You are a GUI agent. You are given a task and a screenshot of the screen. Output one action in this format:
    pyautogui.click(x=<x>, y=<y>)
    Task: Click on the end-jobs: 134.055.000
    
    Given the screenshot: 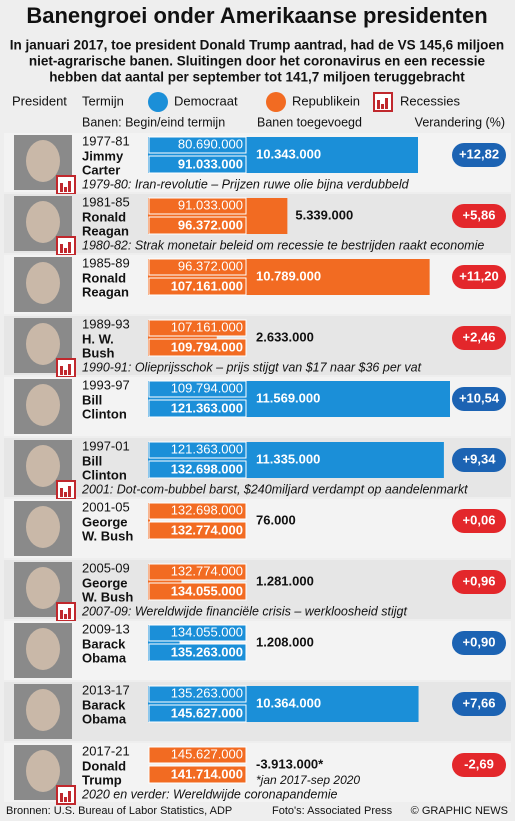 What is the action you would take?
    pyautogui.click(x=207, y=590)
    